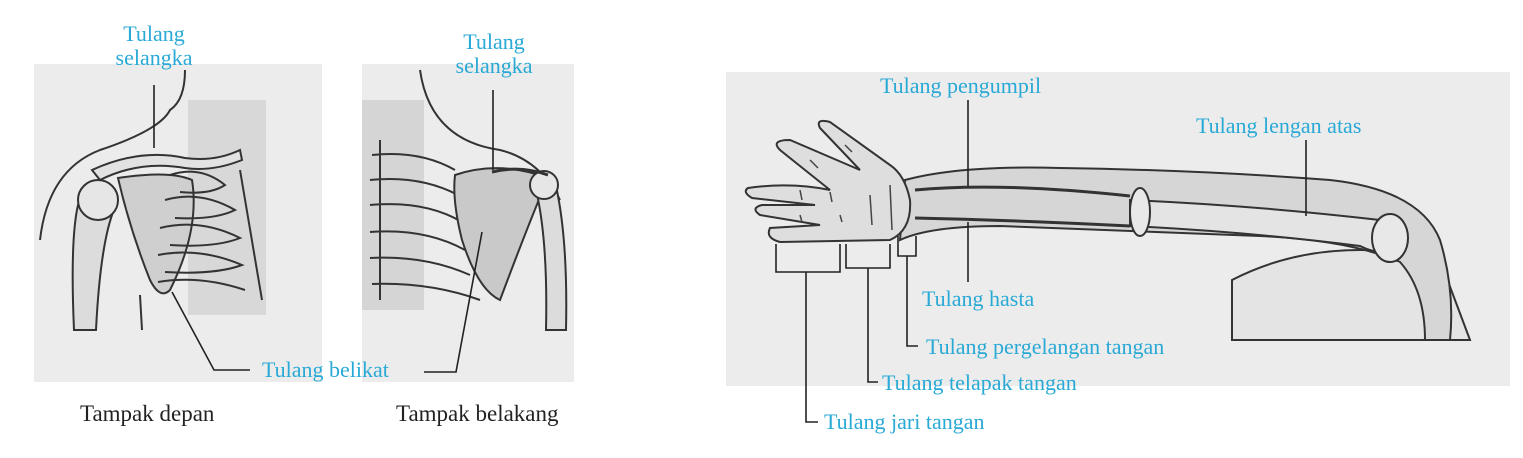 The height and width of the screenshot is (458, 1523). Describe the element at coordinates (251, 235) in the screenshot. I see `front-sternum-edge` at that location.